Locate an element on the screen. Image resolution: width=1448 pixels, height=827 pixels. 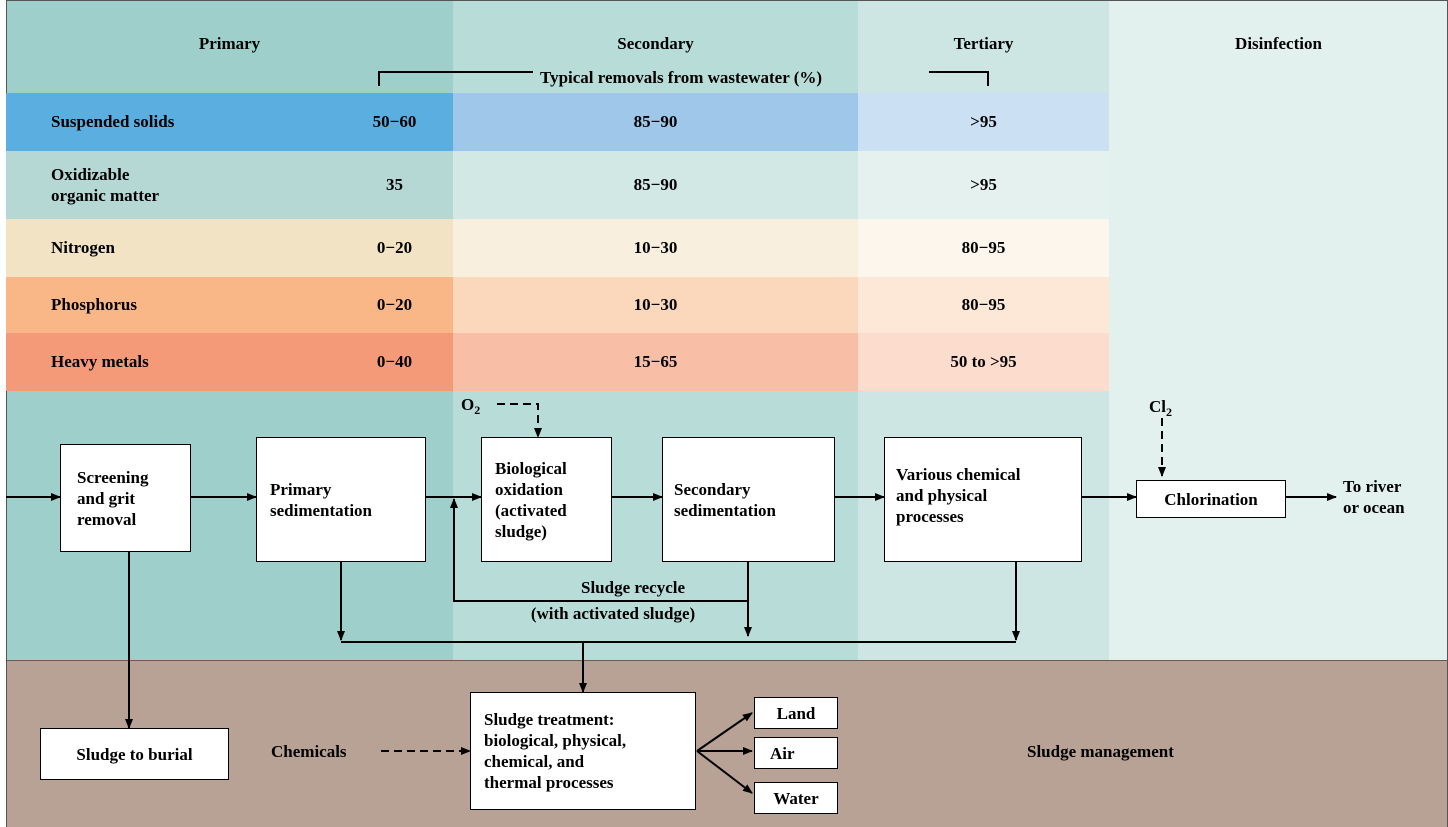
box-text-line: Sludge treatment: is located at coordinates (549, 719).